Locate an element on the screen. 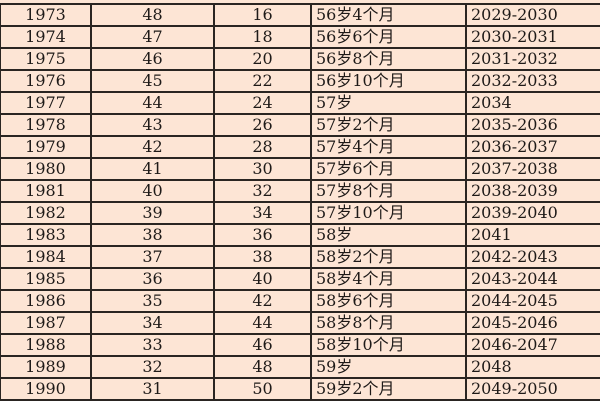 The height and width of the screenshot is (401, 600). years-cell: 40 is located at coordinates (262, 279).